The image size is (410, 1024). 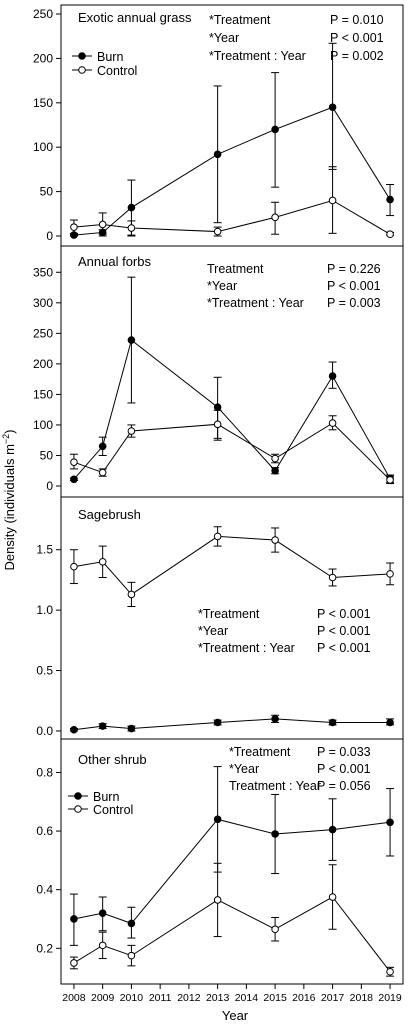 What do you see at coordinates (354, 303) in the screenshot?
I see `stat-p-value: P = 0.003` at bounding box center [354, 303].